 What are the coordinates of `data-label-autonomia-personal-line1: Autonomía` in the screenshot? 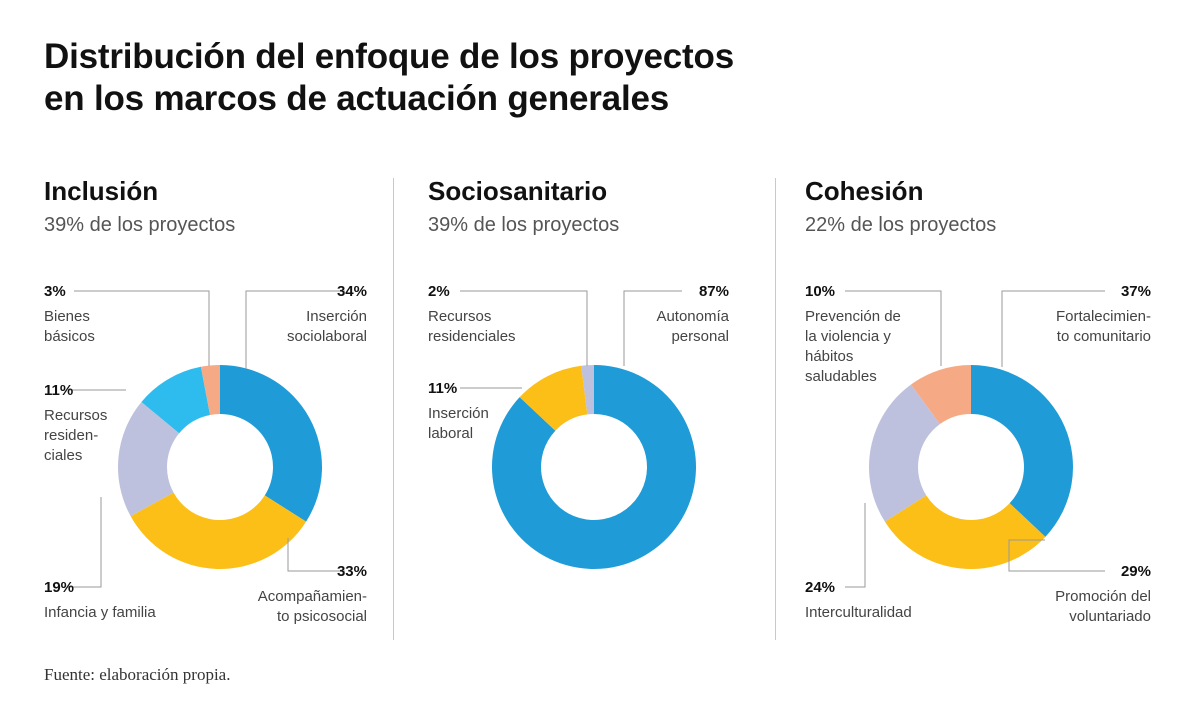 It's located at (692, 316).